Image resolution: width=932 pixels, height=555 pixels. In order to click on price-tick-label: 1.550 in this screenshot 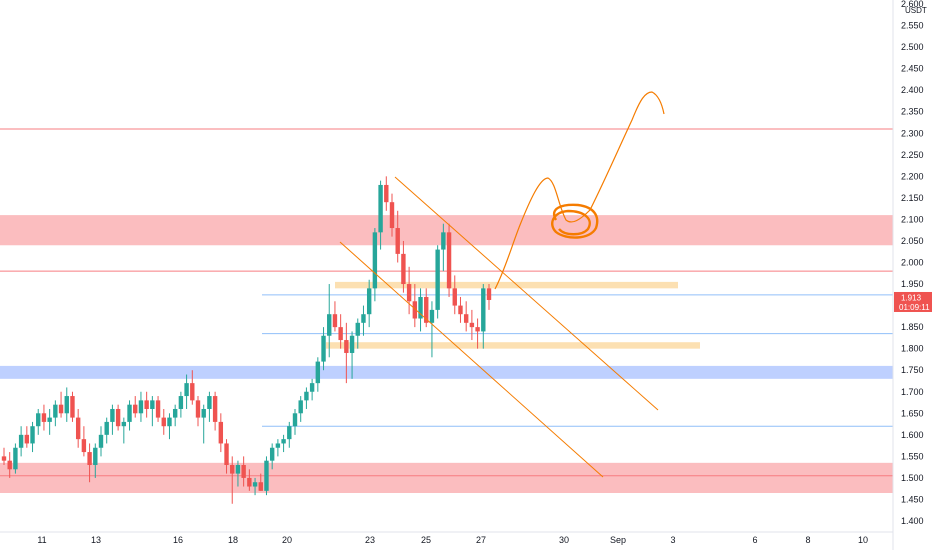, I will do `click(912, 456)`.